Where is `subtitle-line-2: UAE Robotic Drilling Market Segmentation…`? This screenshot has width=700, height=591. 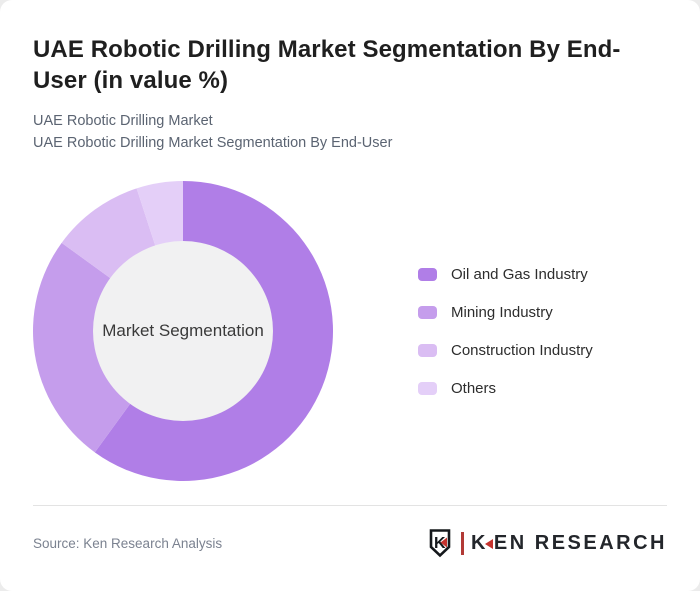
subtitle-line-2: UAE Robotic Drilling Market Segmentation… is located at coordinates (213, 142).